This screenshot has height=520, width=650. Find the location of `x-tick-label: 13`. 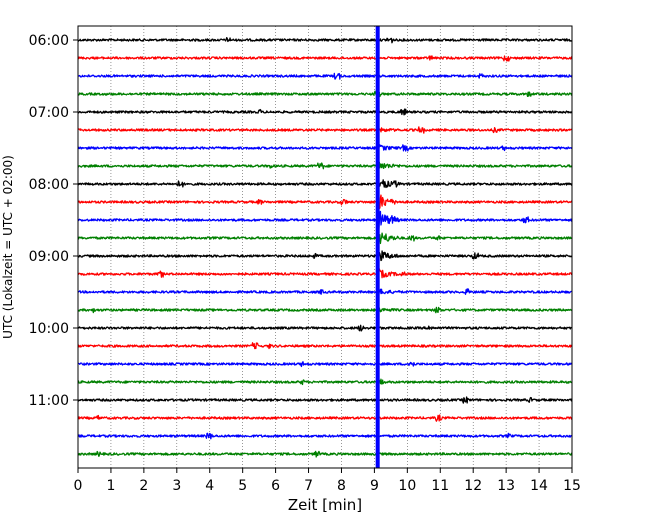

x-tick-label: 13 is located at coordinates (506, 486).